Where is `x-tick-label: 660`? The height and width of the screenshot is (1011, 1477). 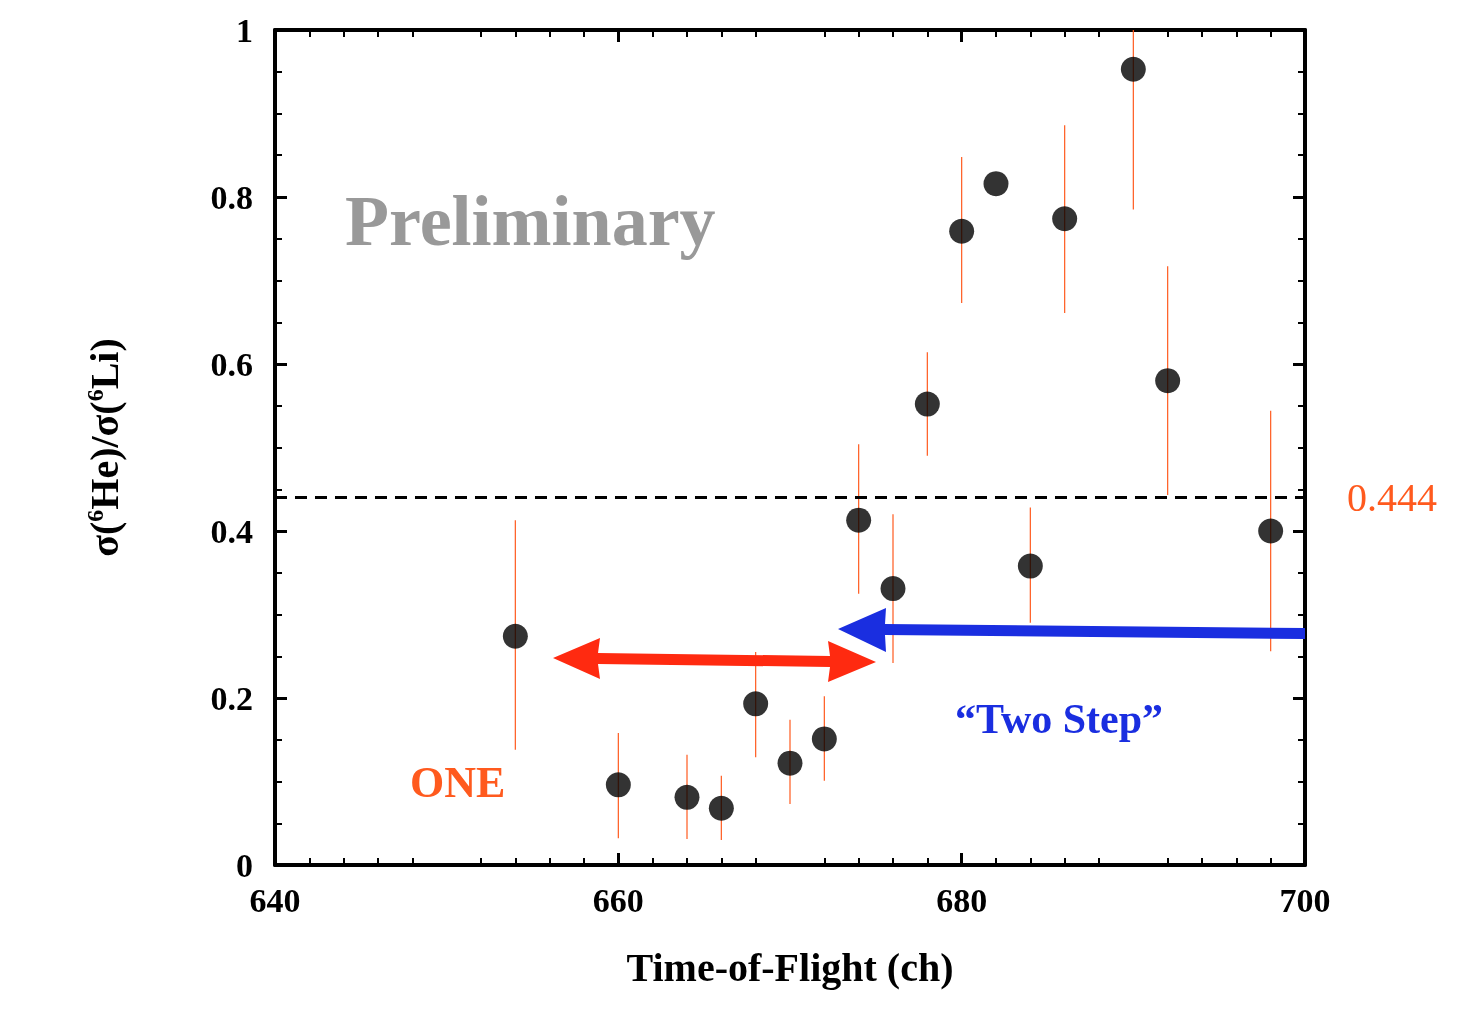 x-tick-label: 660 is located at coordinates (618, 900).